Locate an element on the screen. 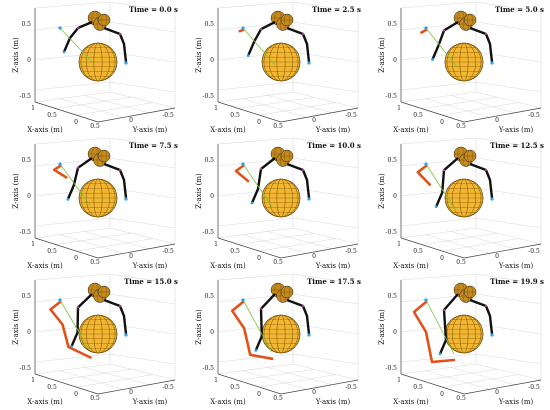  manipulator-left is located at coordinates (79, 179).